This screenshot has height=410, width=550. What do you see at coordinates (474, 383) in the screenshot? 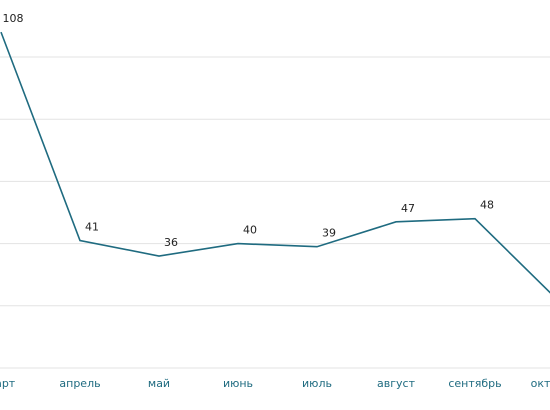
I see `x-tick-label: сентябрь` at bounding box center [474, 383].